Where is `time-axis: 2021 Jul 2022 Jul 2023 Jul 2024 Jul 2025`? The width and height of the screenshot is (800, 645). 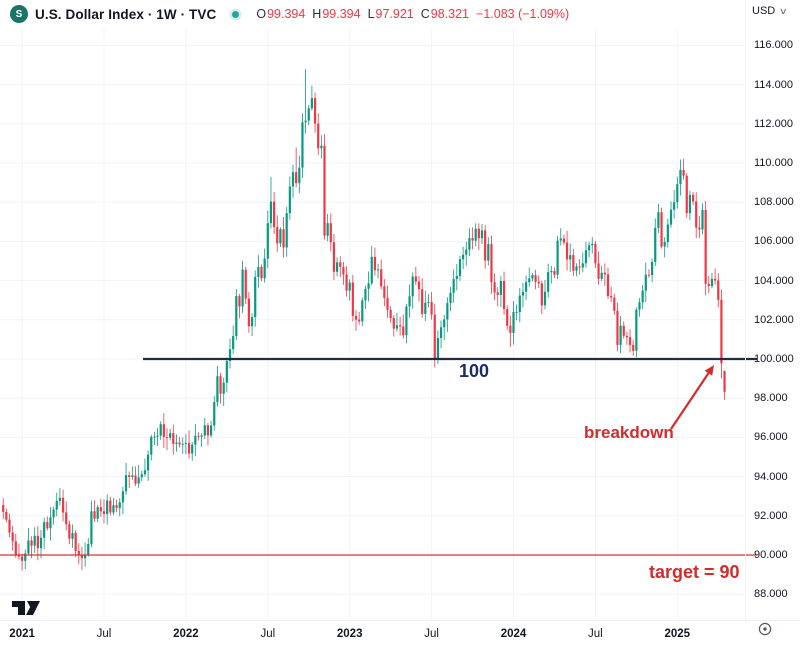 time-axis: 2021 Jul 2022 Jul 2023 Jul 2024 Jul 2025 is located at coordinates (373, 633).